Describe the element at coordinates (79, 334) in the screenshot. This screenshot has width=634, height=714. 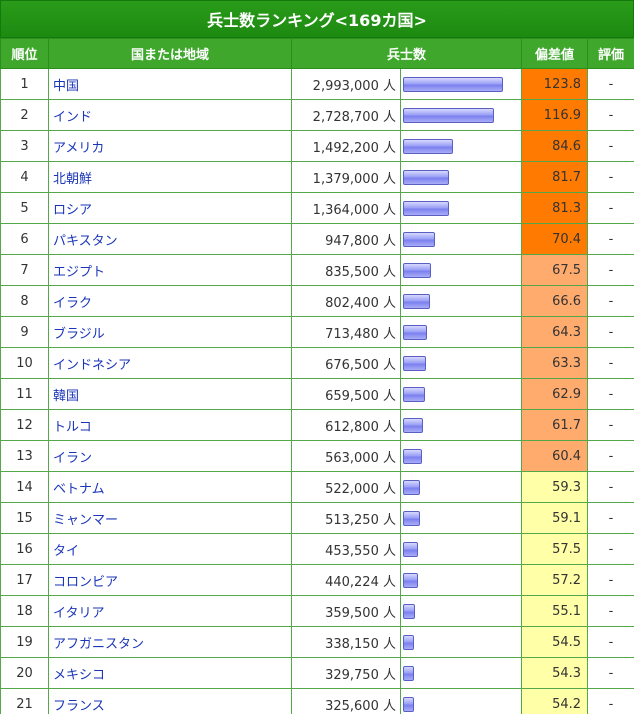
I see `country-link: ブラジル` at that location.